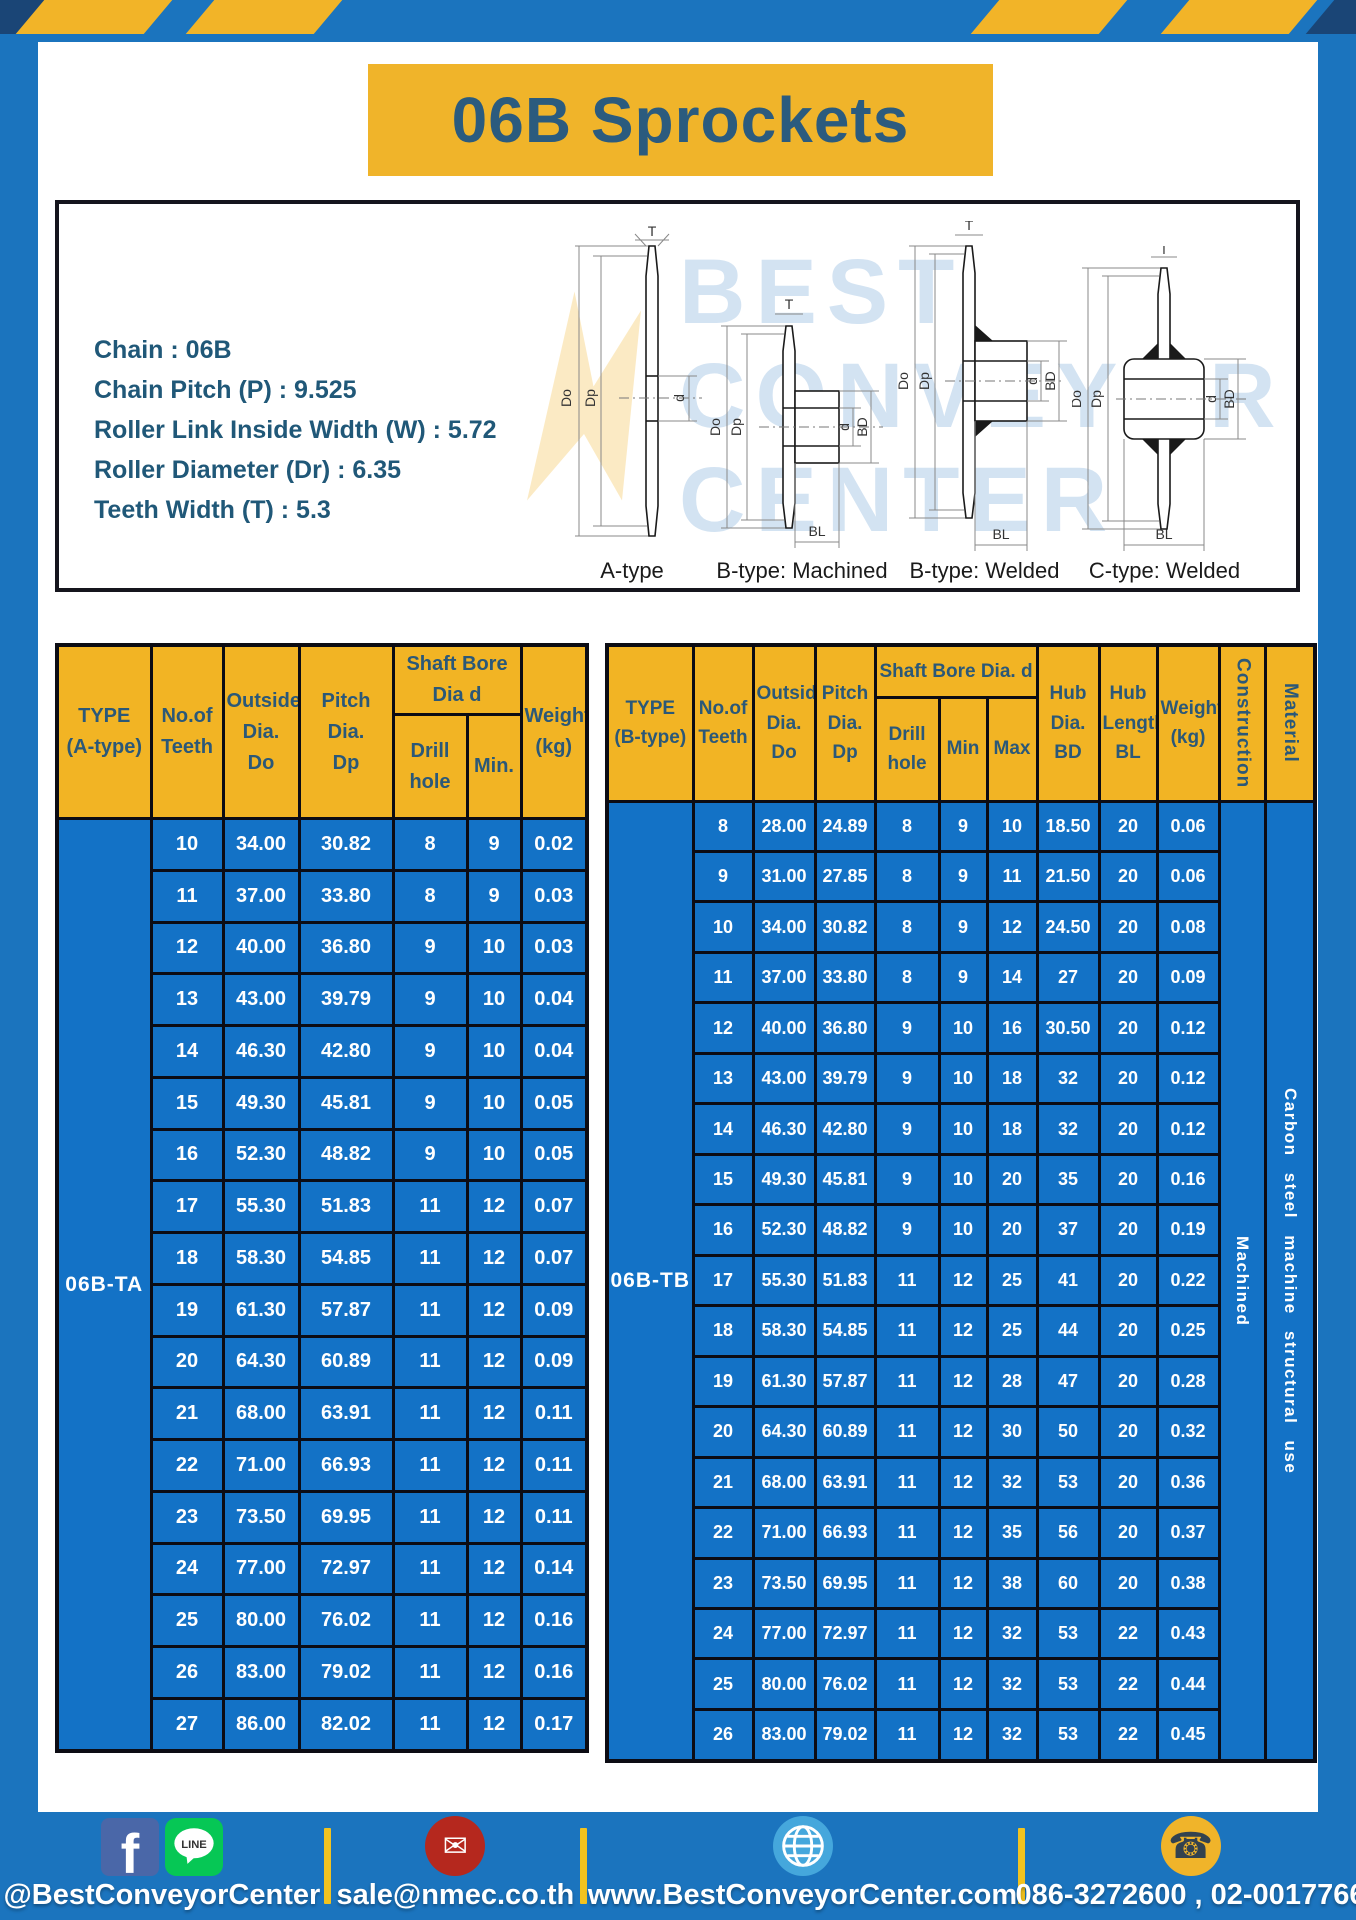 This screenshot has height=1920, width=1356. Describe the element at coordinates (1330, 17) in the screenshot. I see `corner-stripe-decoration` at that location.